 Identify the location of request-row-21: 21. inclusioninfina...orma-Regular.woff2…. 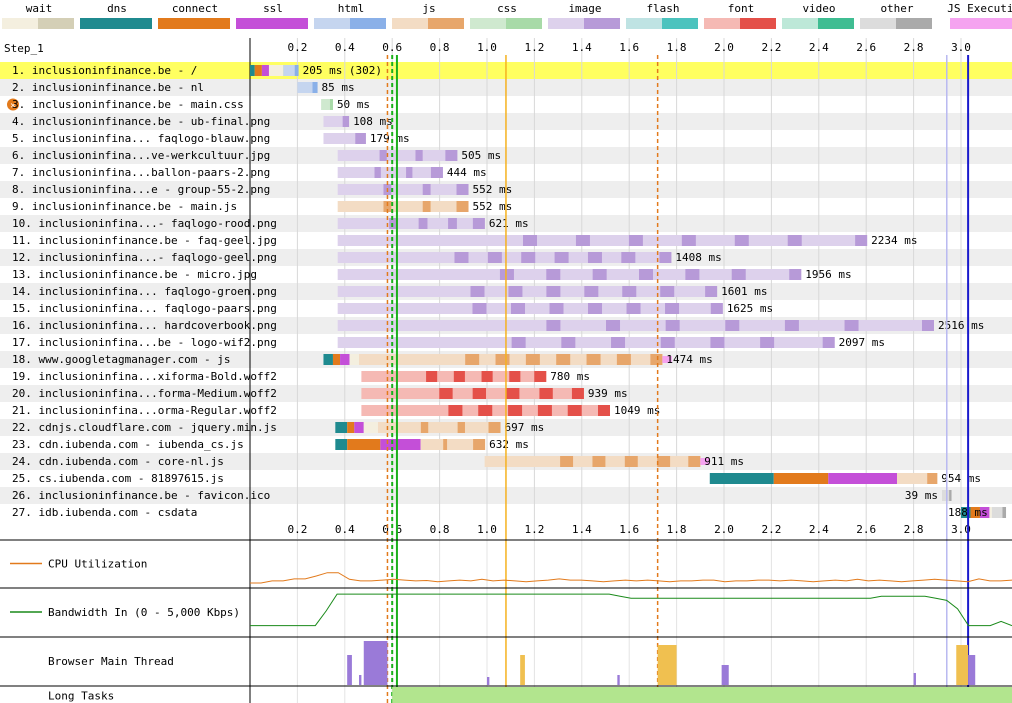
(336, 410).